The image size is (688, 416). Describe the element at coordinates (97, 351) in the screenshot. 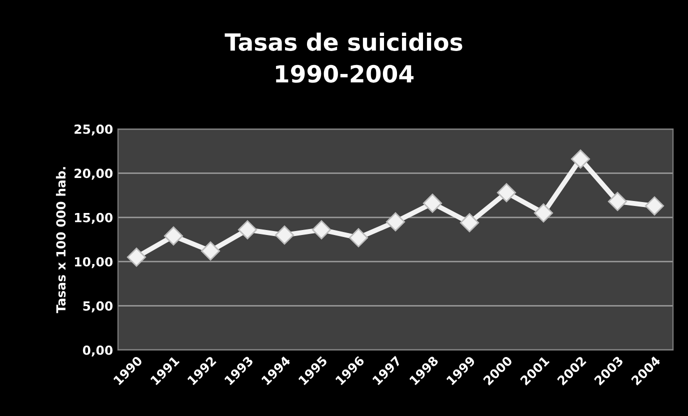

I see `y-tick-label: 0,00` at that location.